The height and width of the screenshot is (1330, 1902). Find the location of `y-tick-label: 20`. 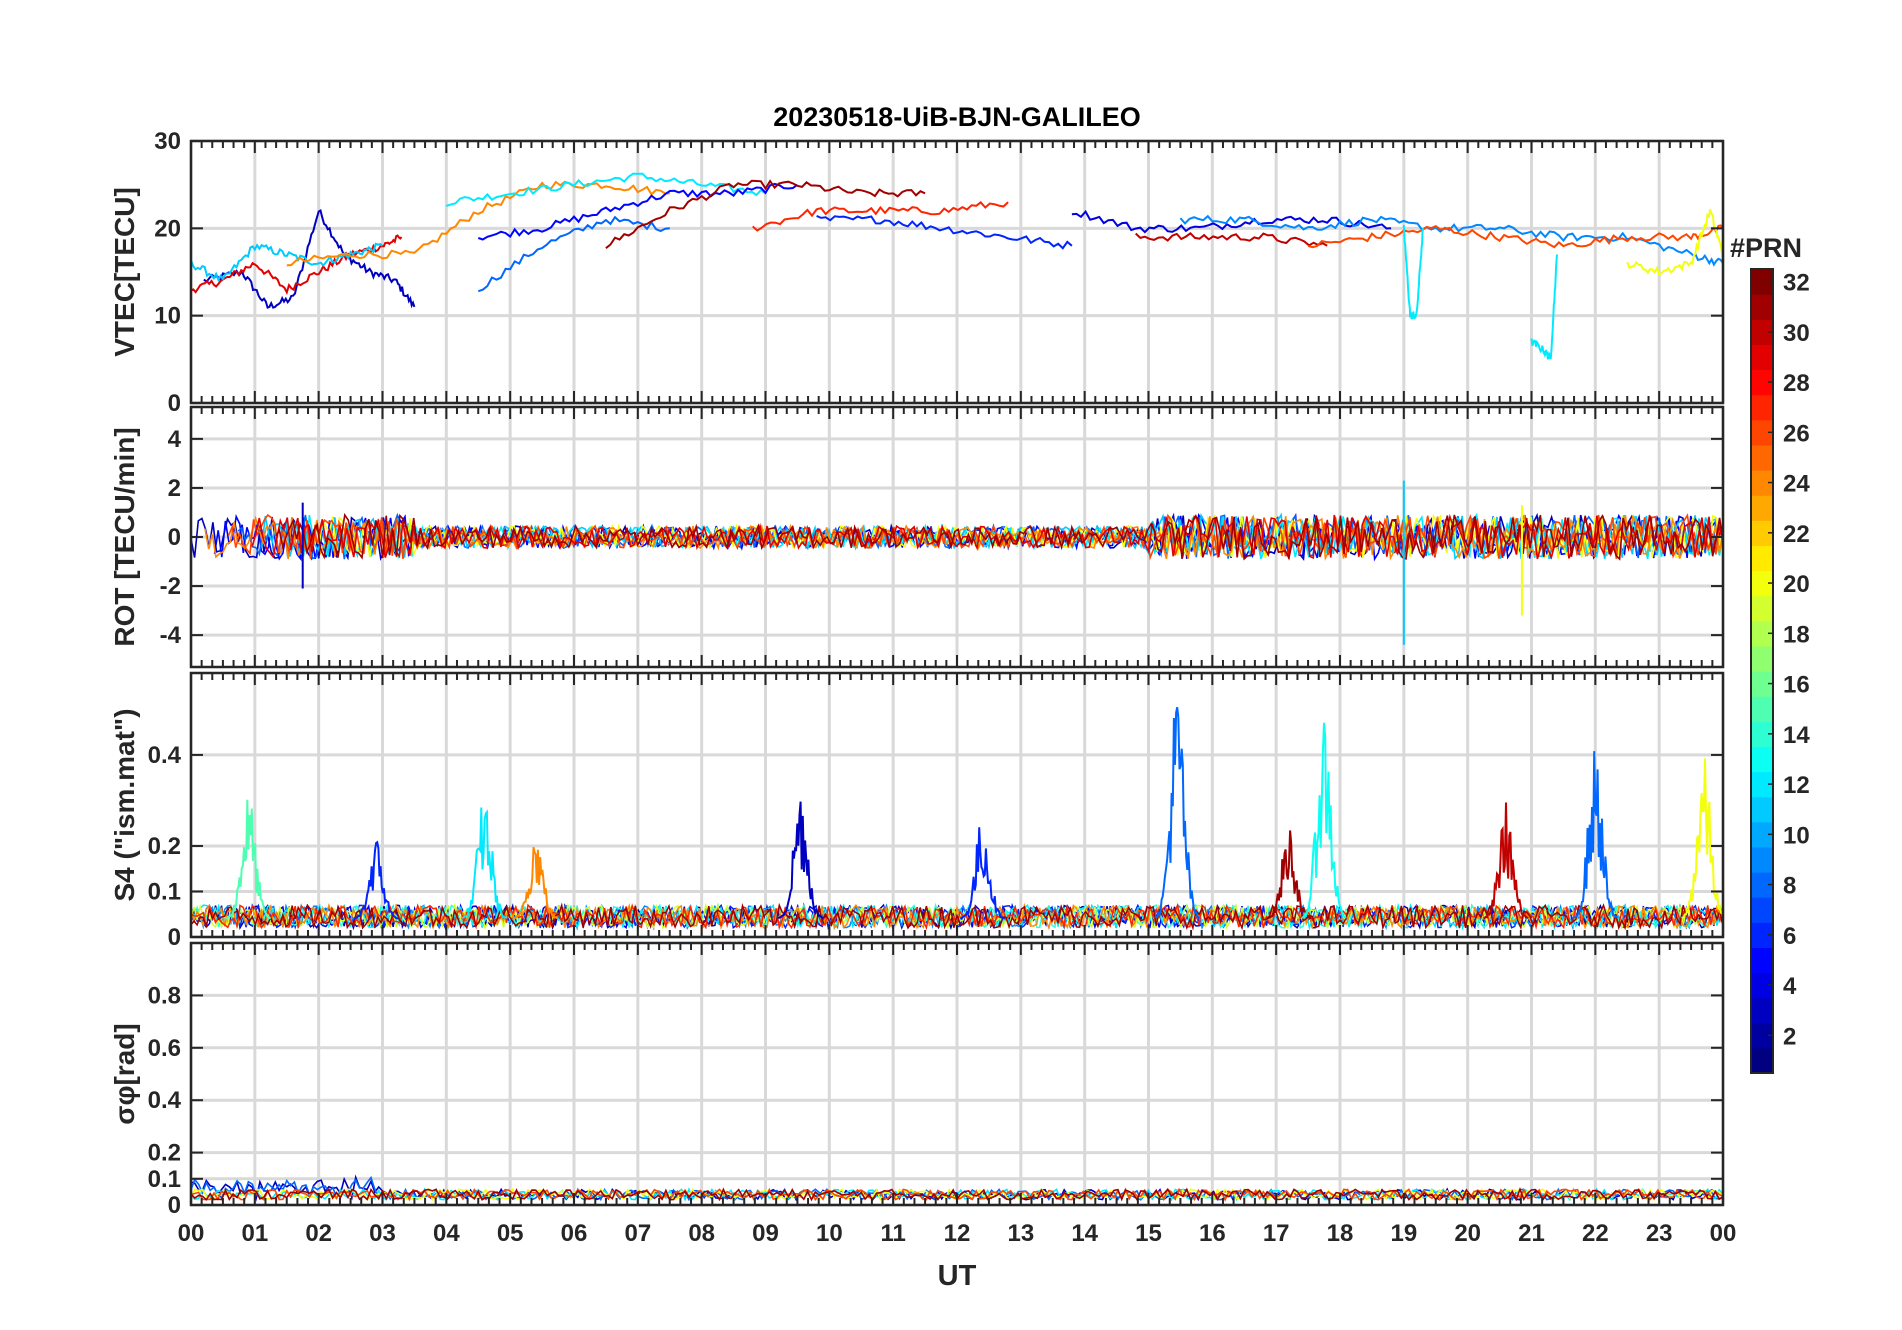

y-tick-label: 20 is located at coordinates (167, 228).